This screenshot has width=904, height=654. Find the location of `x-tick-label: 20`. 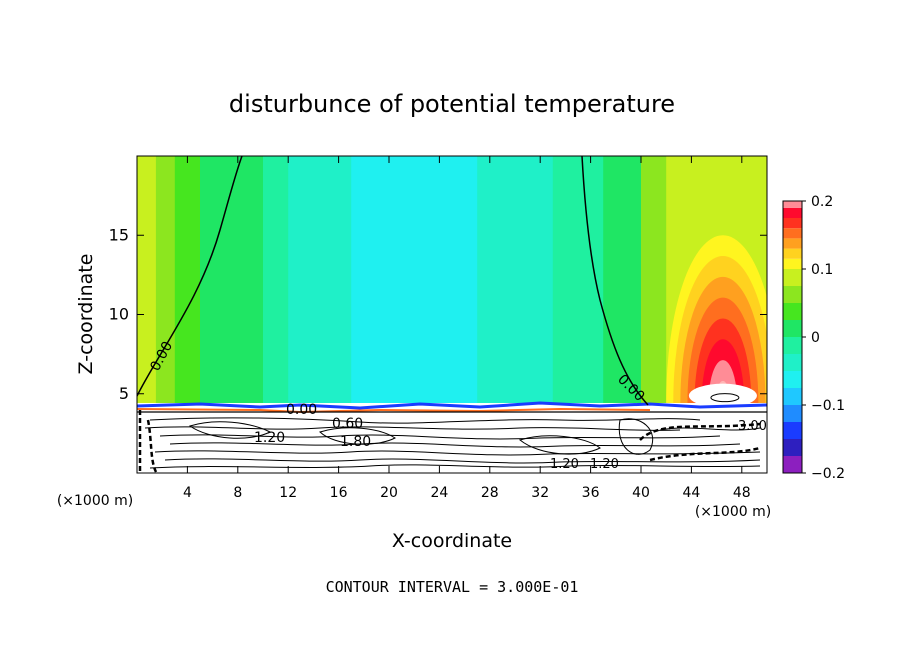

x-tick-label: 20 is located at coordinates (389, 493).